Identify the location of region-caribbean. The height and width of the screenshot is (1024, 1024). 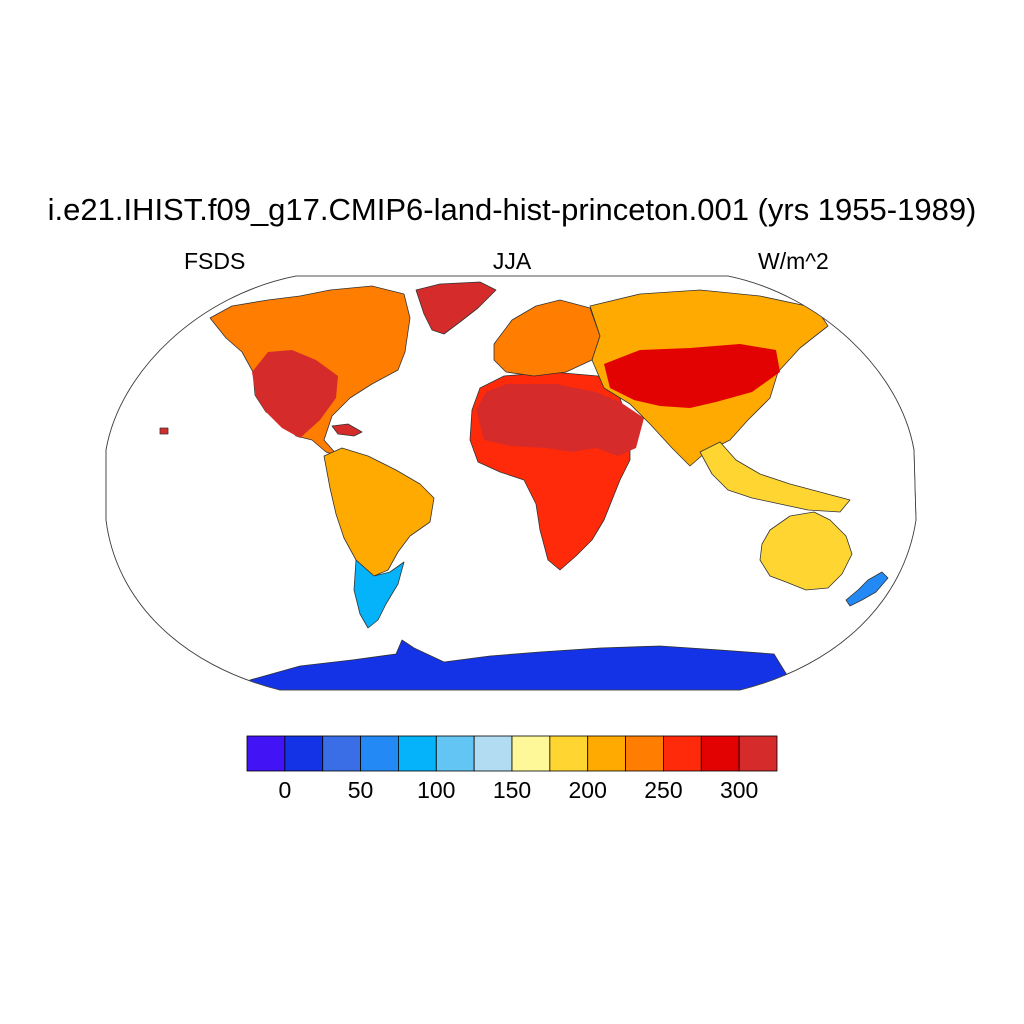
(347, 430).